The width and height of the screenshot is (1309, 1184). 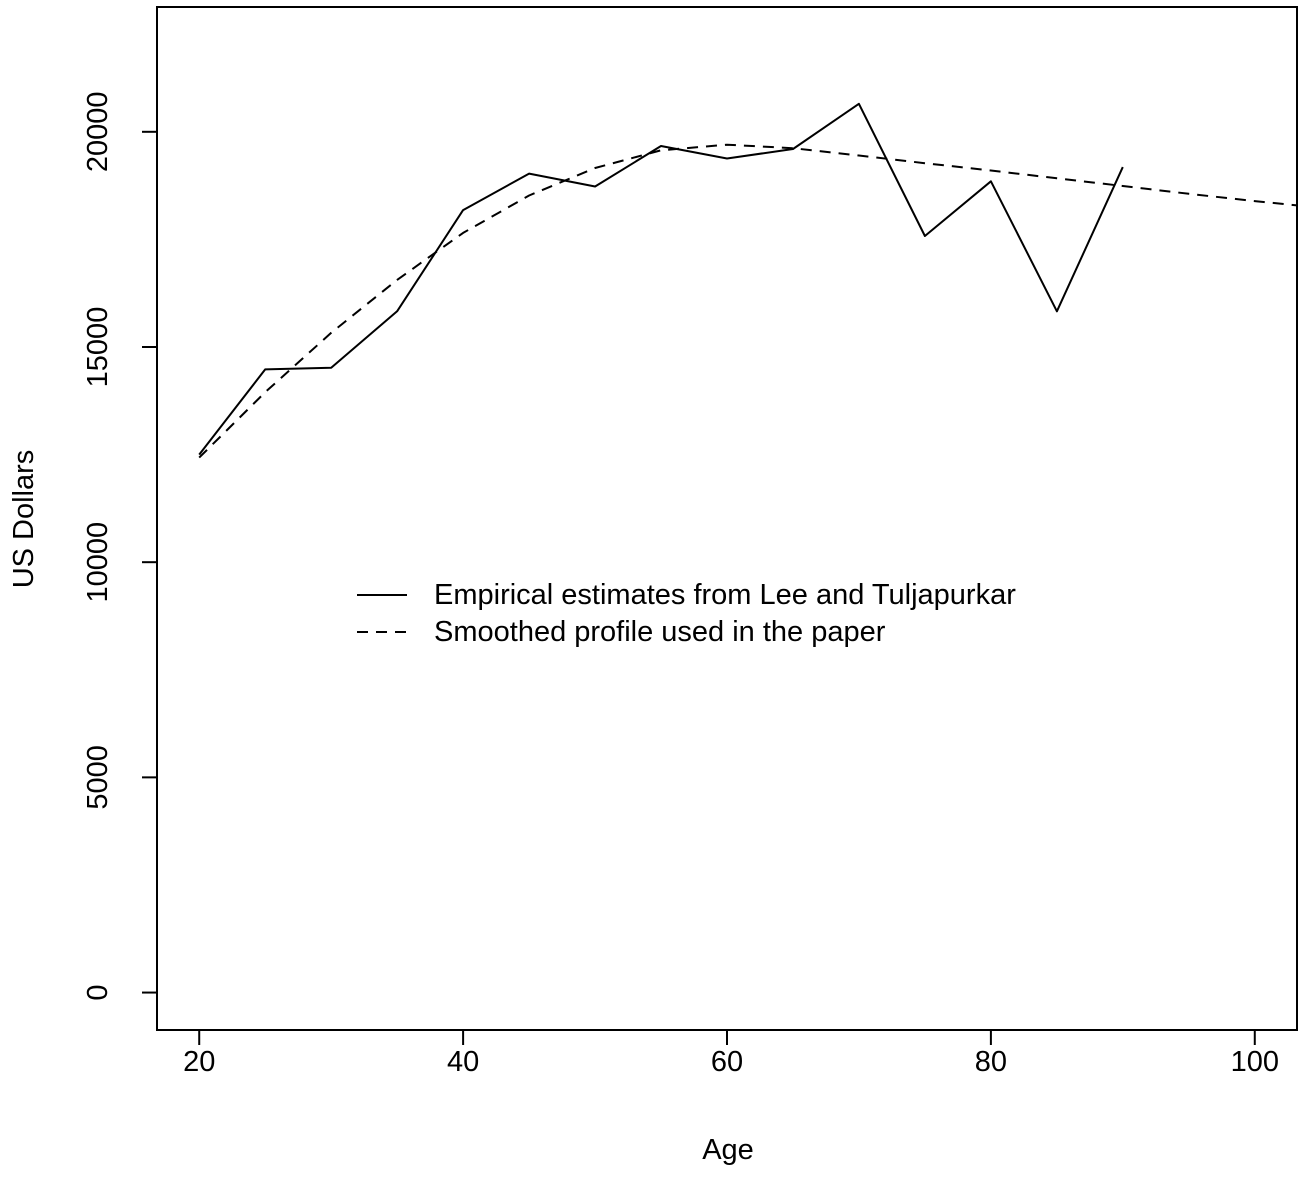 I want to click on x-tick-label: 40, so click(x=463, y=1062).